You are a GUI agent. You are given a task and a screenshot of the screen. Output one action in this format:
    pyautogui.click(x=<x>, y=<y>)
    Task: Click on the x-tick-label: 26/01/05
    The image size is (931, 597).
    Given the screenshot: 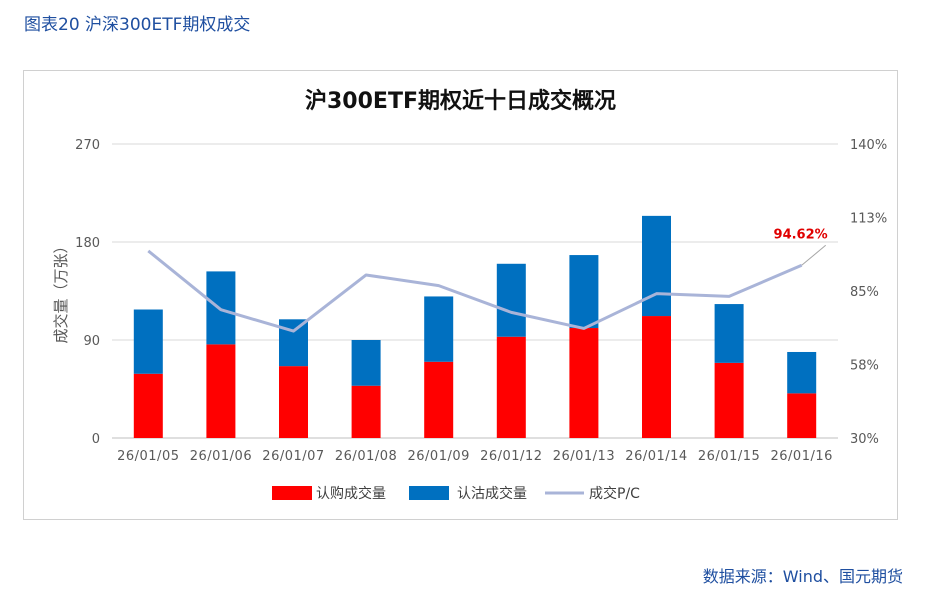 What is the action you would take?
    pyautogui.click(x=148, y=456)
    